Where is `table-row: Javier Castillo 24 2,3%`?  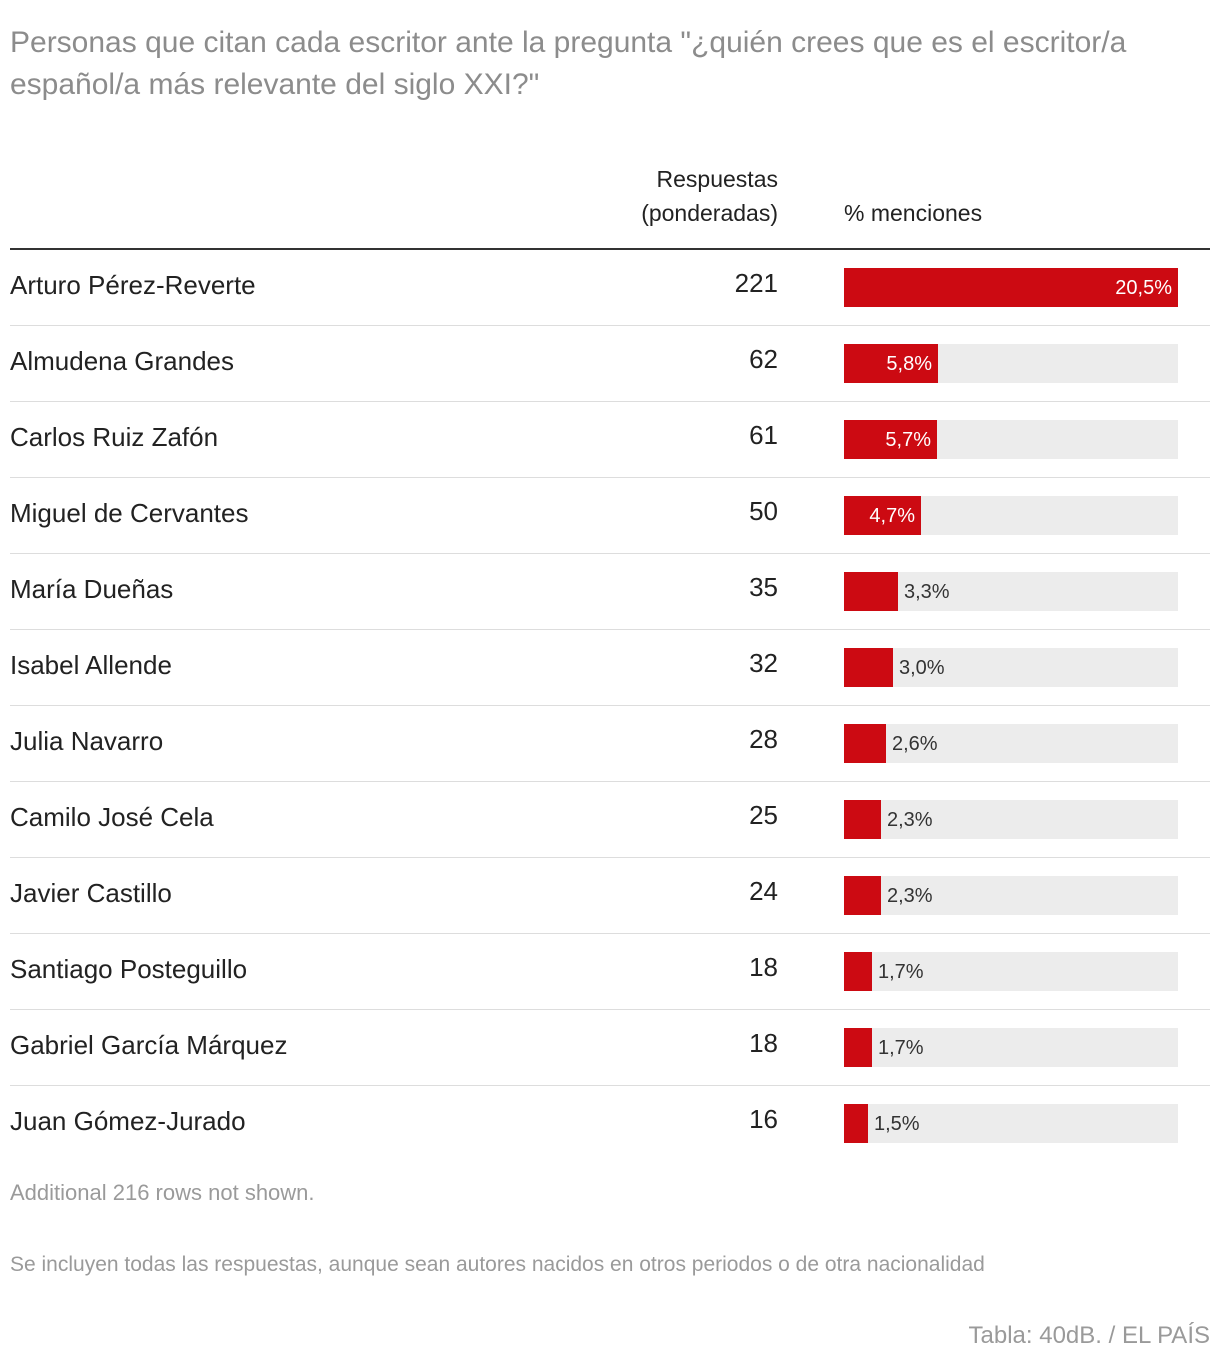
table-row: Javier Castillo 24 2,3% is located at coordinates (610, 896).